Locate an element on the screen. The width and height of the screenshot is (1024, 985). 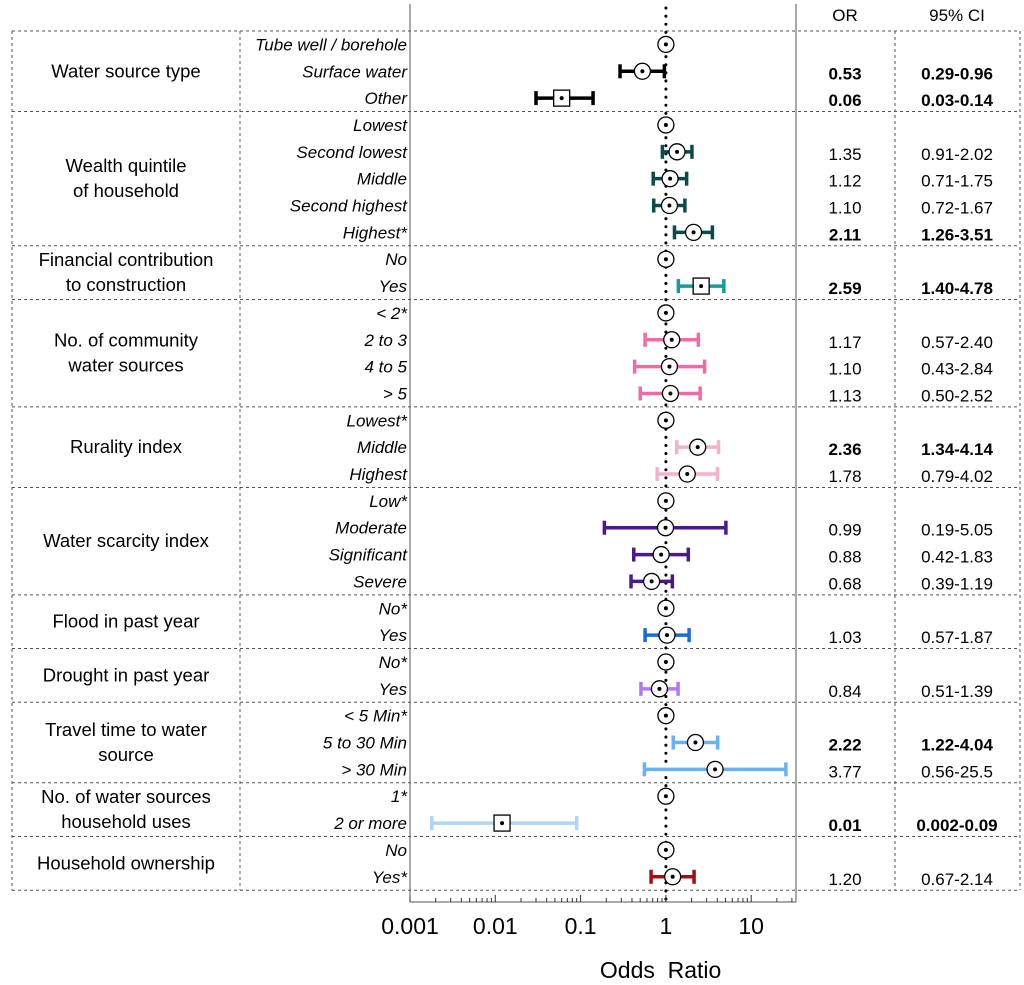
ci-value: 0.91-2.02 is located at coordinates (957, 154).